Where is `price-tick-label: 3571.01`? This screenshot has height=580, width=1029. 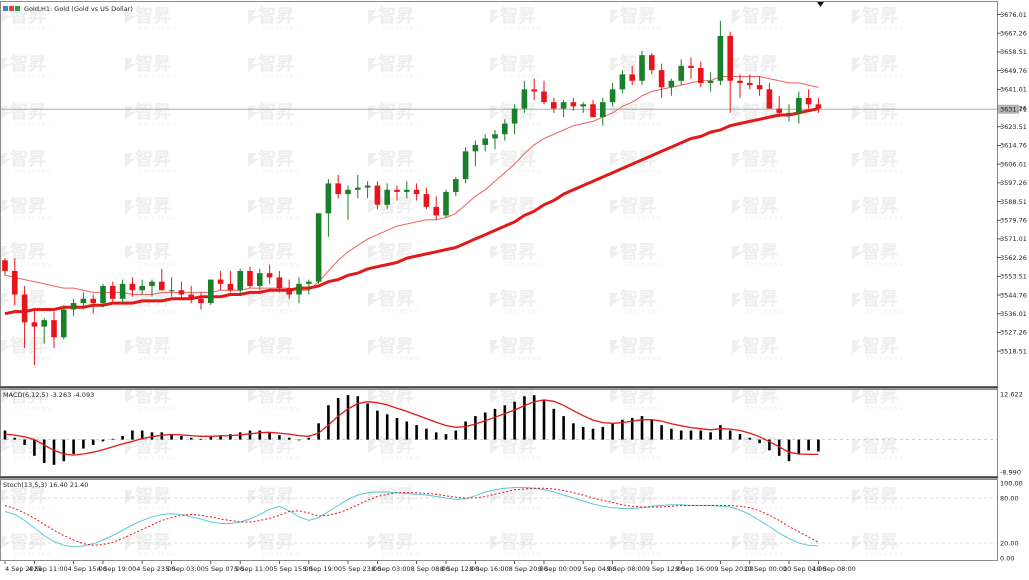 price-tick-label: 3571.01 is located at coordinates (1013, 239).